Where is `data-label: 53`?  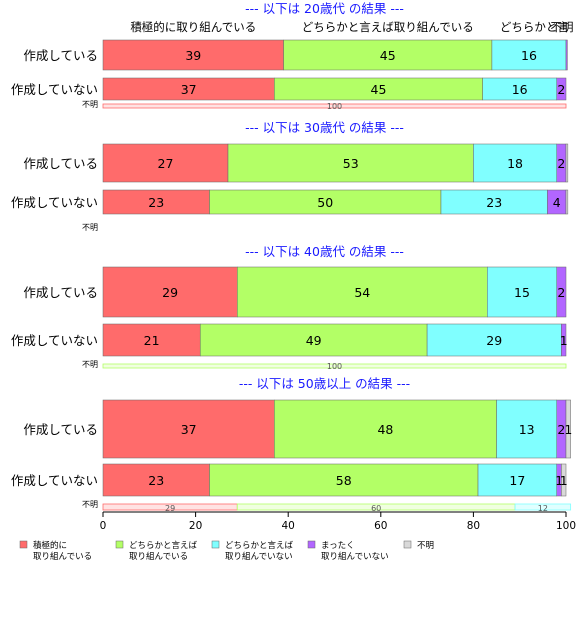
data-label: 53 is located at coordinates (351, 163).